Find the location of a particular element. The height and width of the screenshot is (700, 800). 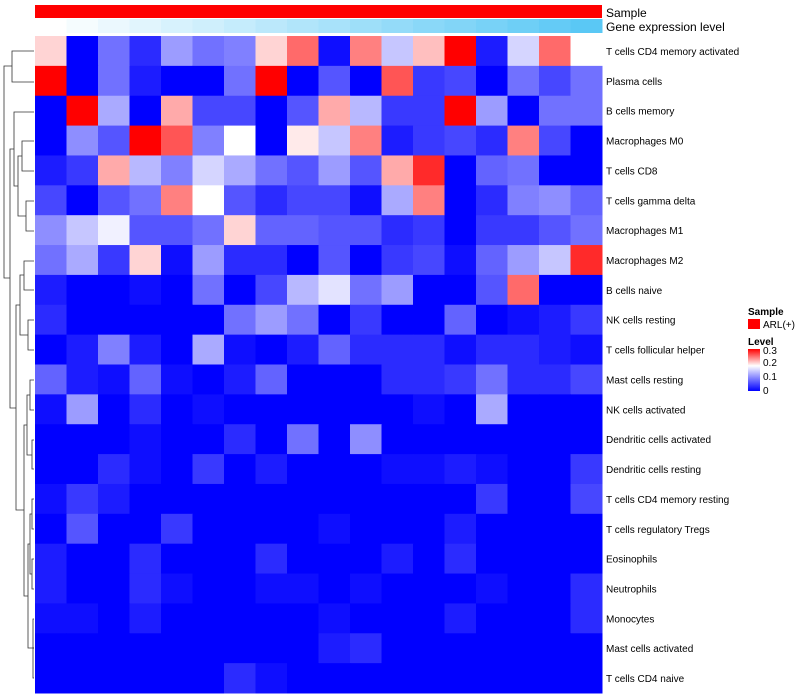

row-label: Macrophages M1 is located at coordinates (645, 231).